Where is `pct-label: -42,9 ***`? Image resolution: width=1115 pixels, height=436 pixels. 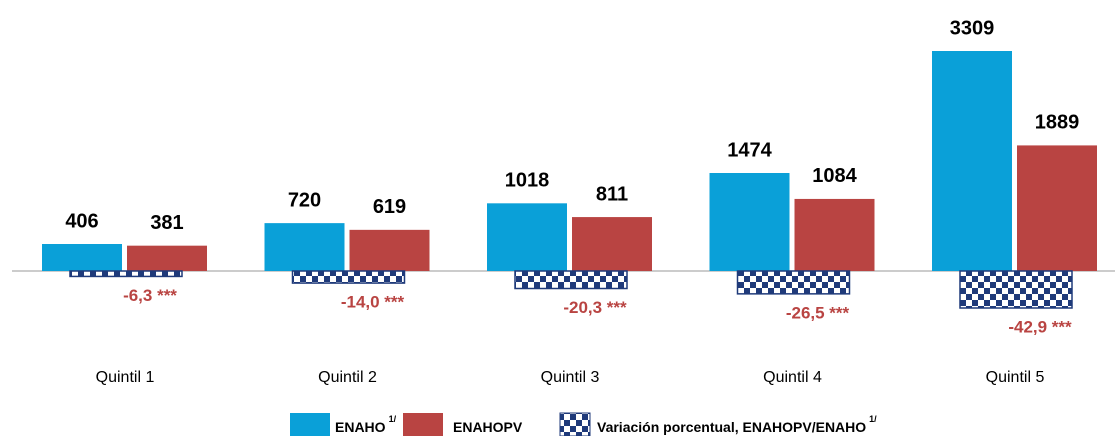
pct-label: -42,9 *** is located at coordinates (1040, 326).